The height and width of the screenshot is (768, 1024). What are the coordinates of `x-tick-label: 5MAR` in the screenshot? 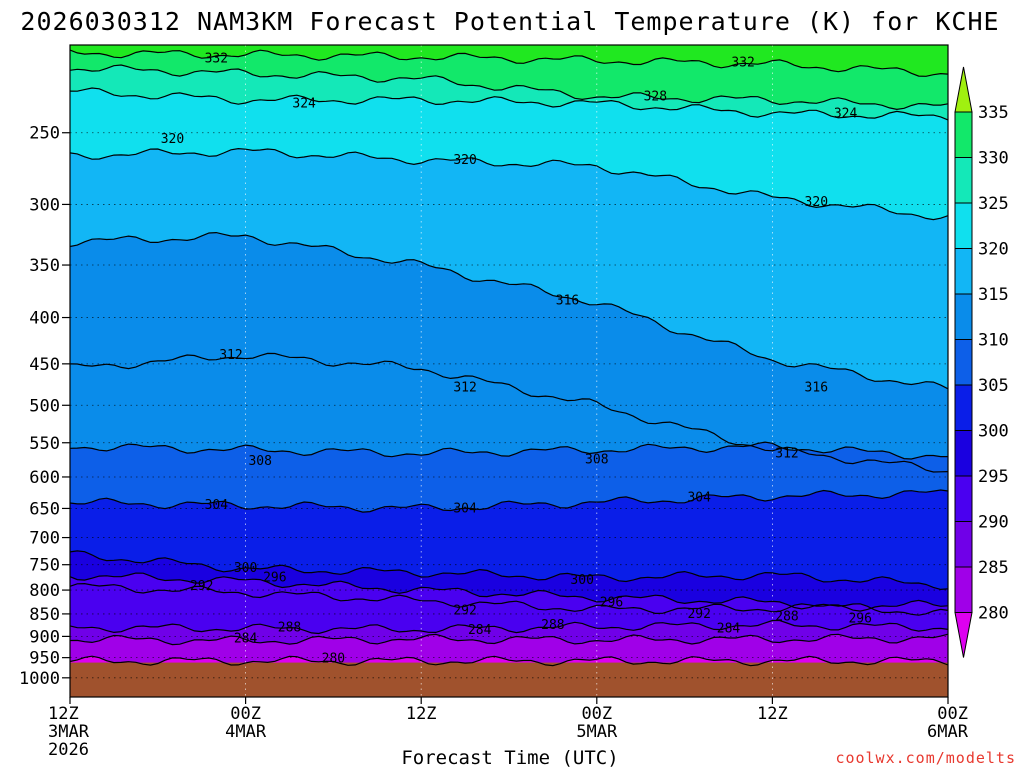 It's located at (597, 732).